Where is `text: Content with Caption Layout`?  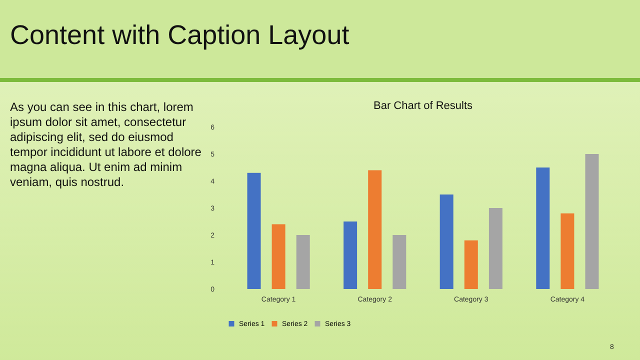
text: Content with Caption Layout is located at coordinates (180, 35).